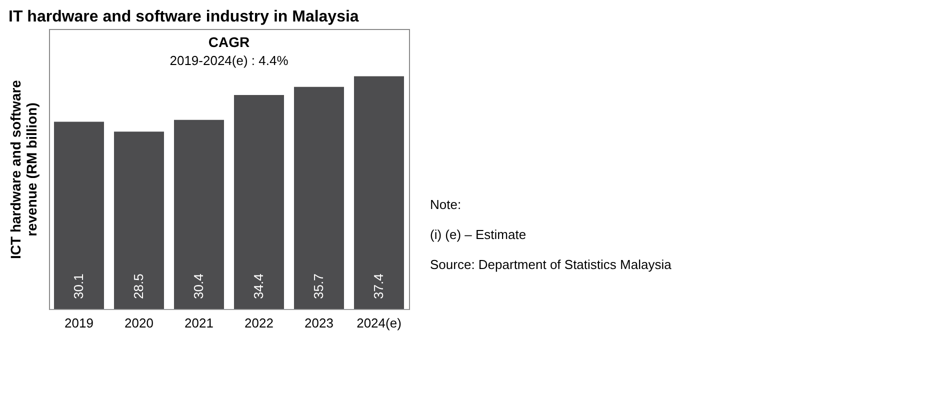  I want to click on source-note: Source: Department of Statistics Malaysia, so click(551, 264).